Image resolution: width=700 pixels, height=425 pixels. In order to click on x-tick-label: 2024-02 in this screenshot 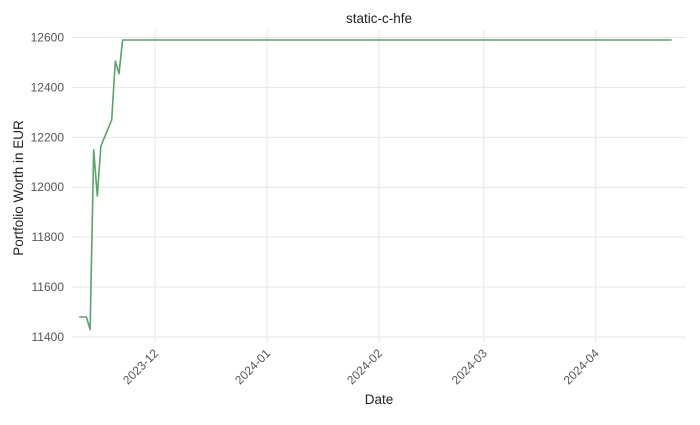, I will do `click(364, 366)`.